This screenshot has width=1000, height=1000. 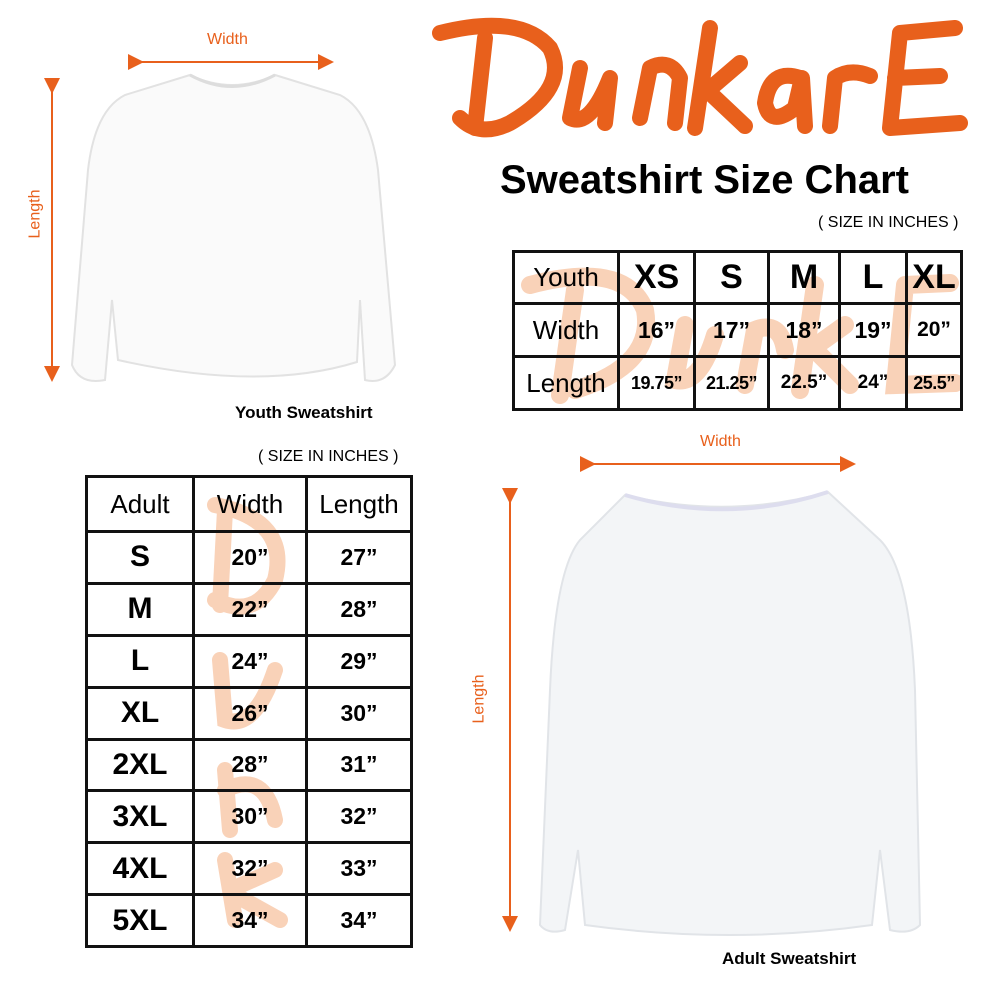 I want to click on adult-caption: Adult Sweatshirt, so click(x=789, y=958).